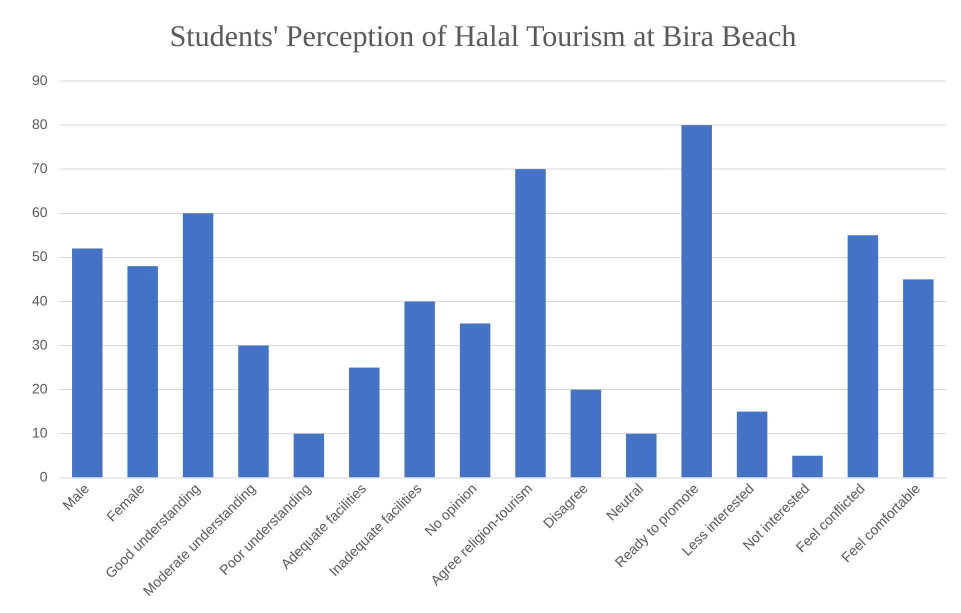  What do you see at coordinates (44, 476) in the screenshot?
I see `y-tick-label: 0` at bounding box center [44, 476].